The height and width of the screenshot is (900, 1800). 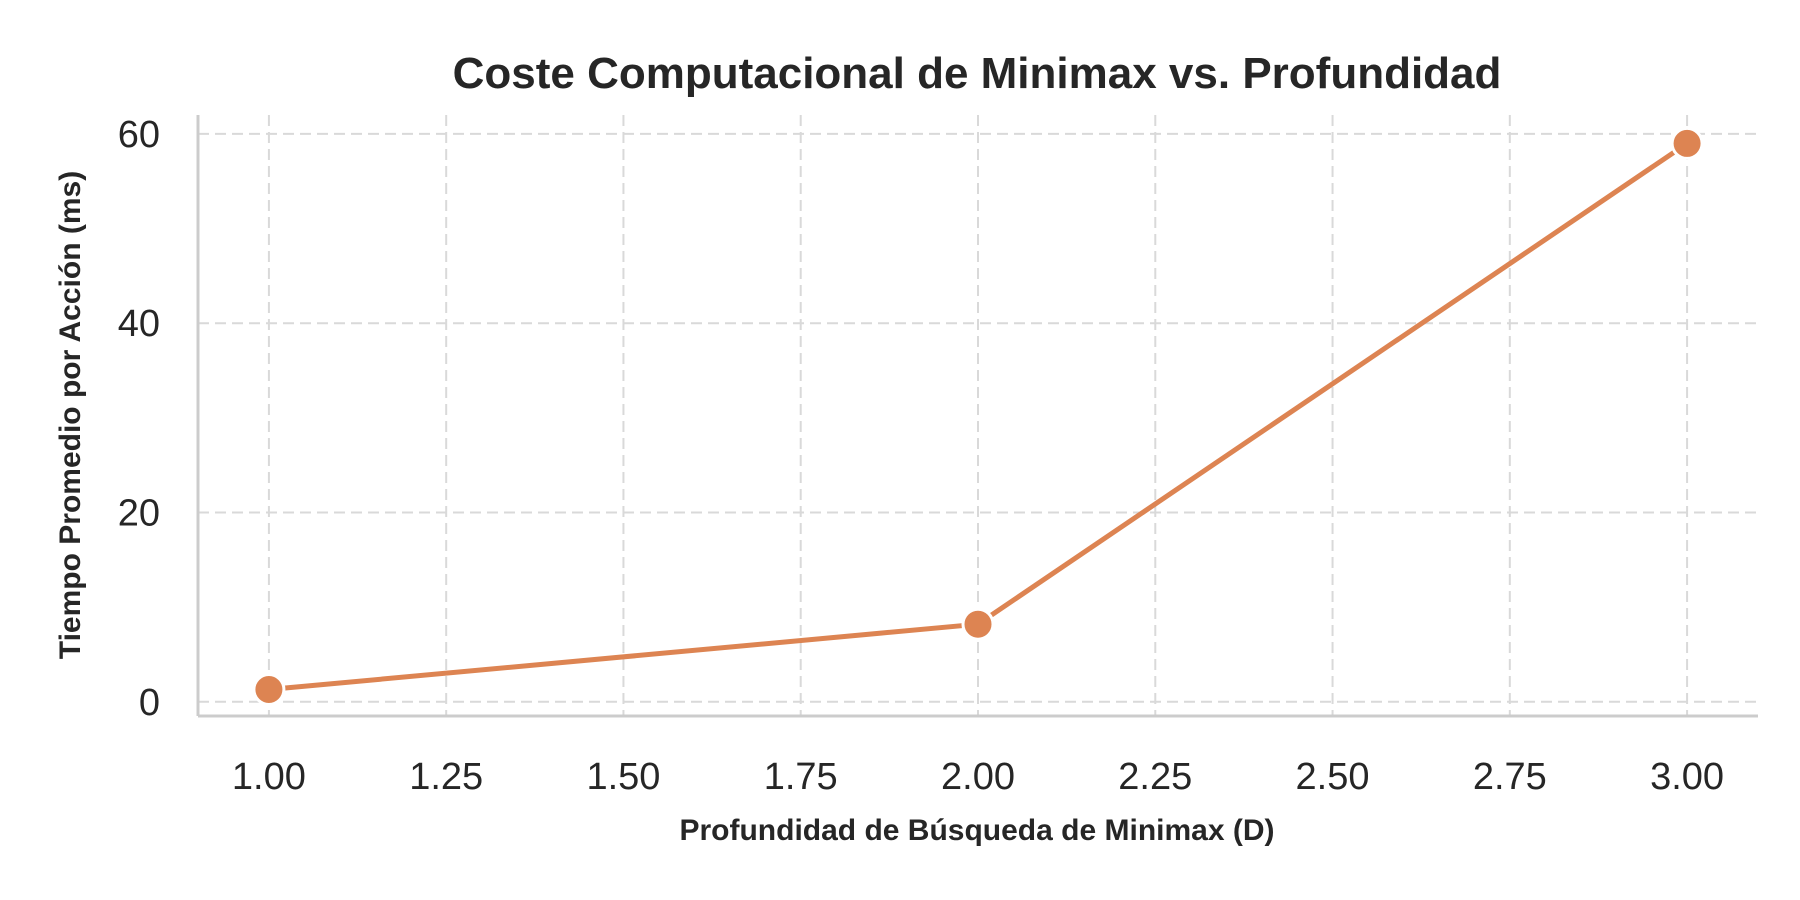 I want to click on y-tick-label: 40, so click(x=139, y=324).